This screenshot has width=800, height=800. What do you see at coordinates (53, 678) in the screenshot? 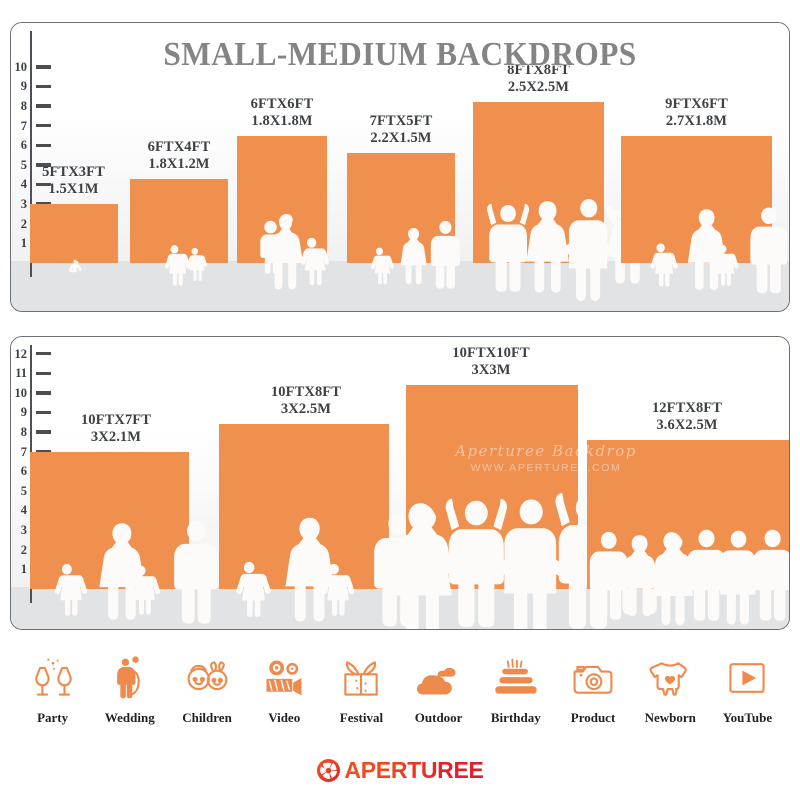
I see `champagne-glasses-icon` at bounding box center [53, 678].